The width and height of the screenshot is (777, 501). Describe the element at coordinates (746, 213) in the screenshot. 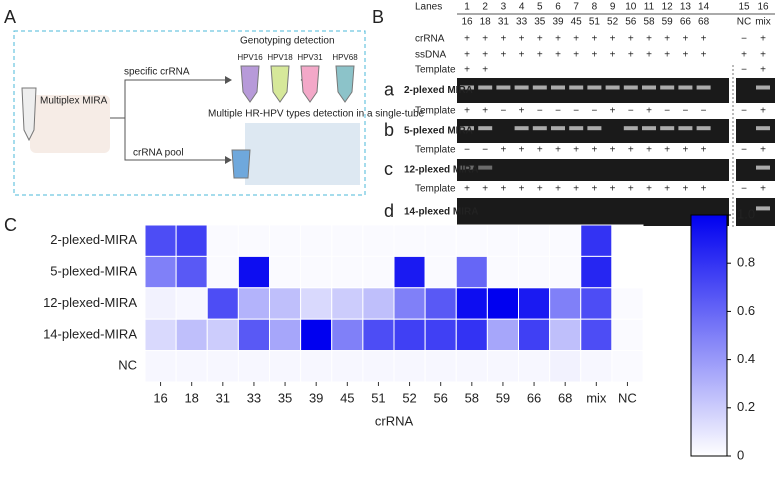

I see `colorbar-label: 1.0` at that location.